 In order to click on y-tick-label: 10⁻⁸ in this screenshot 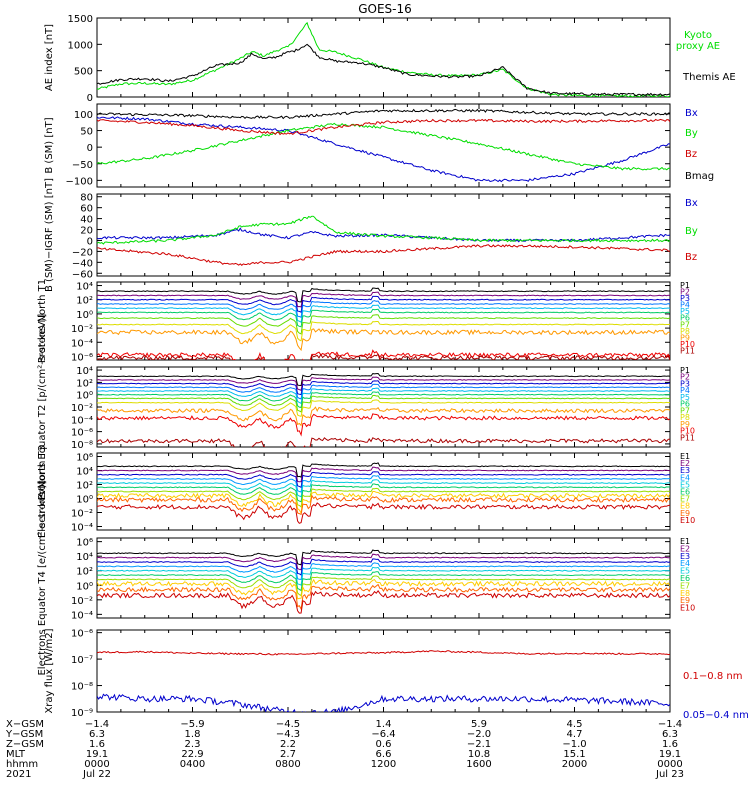, I will do `click(82, 445)`.